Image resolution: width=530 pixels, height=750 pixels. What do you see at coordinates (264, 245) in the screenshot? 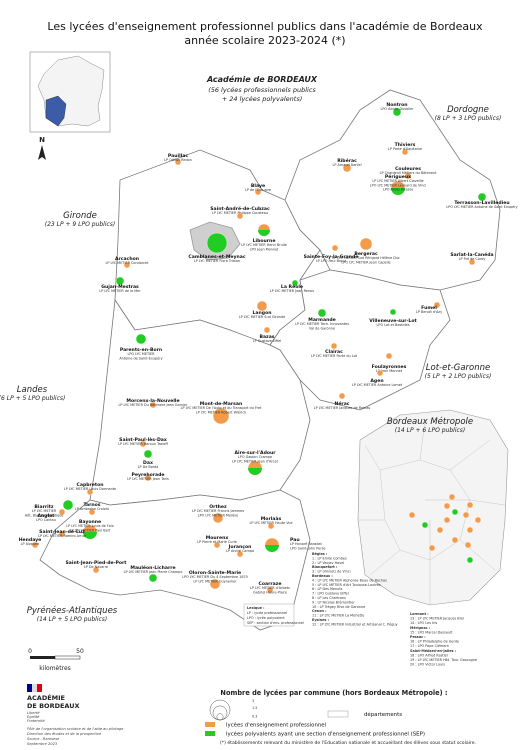
I see `city-lycee: LP LYC METIER Henri Brulle` at bounding box center [264, 245].